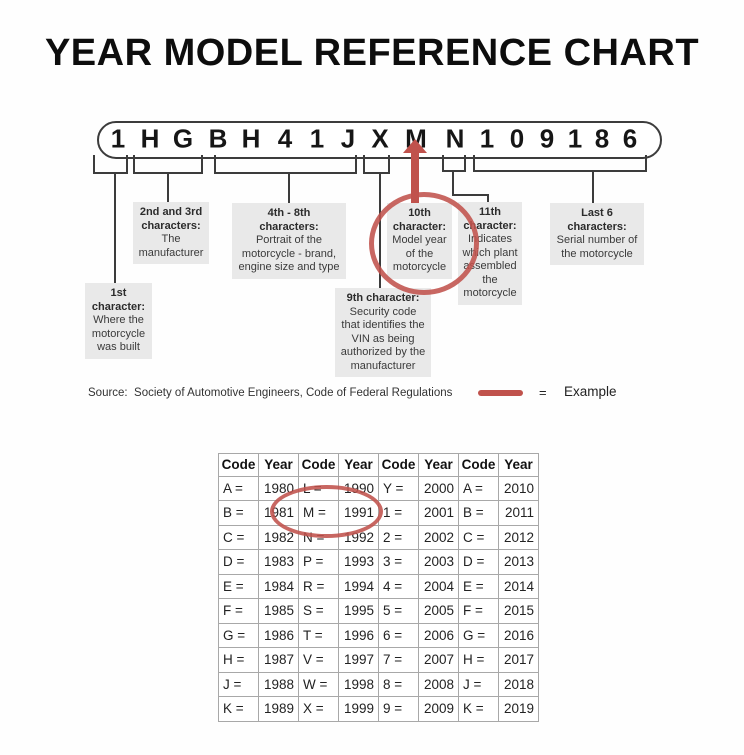 This screenshot has width=744, height=755. What do you see at coordinates (419, 226) in the screenshot?
I see `callout-line: character:` at bounding box center [419, 226].